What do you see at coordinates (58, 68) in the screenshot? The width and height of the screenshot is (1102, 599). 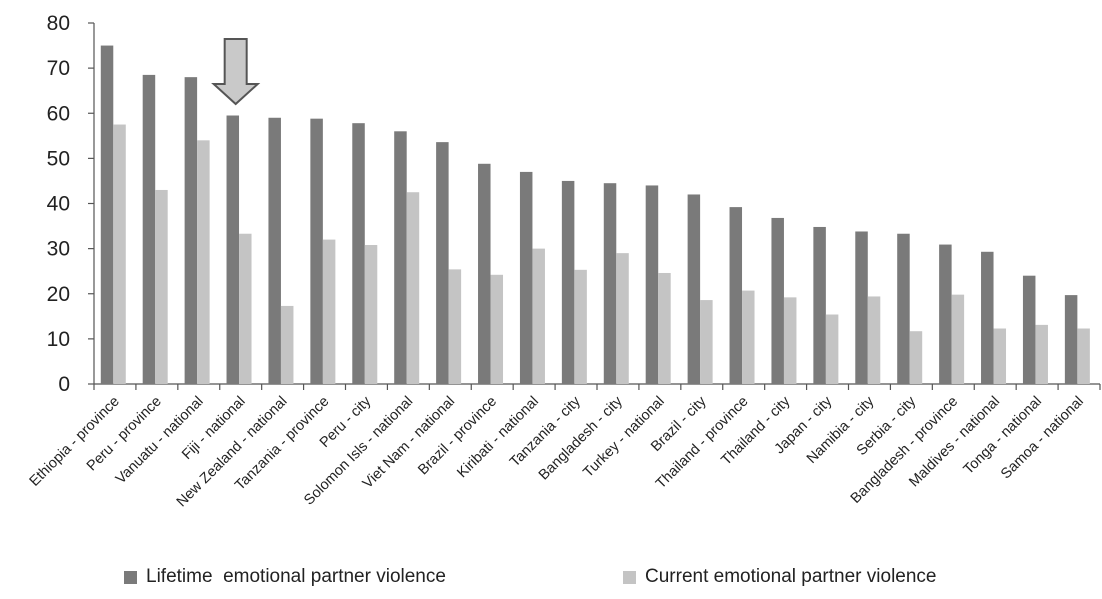 I see `y-tick-label: 70` at bounding box center [58, 68].